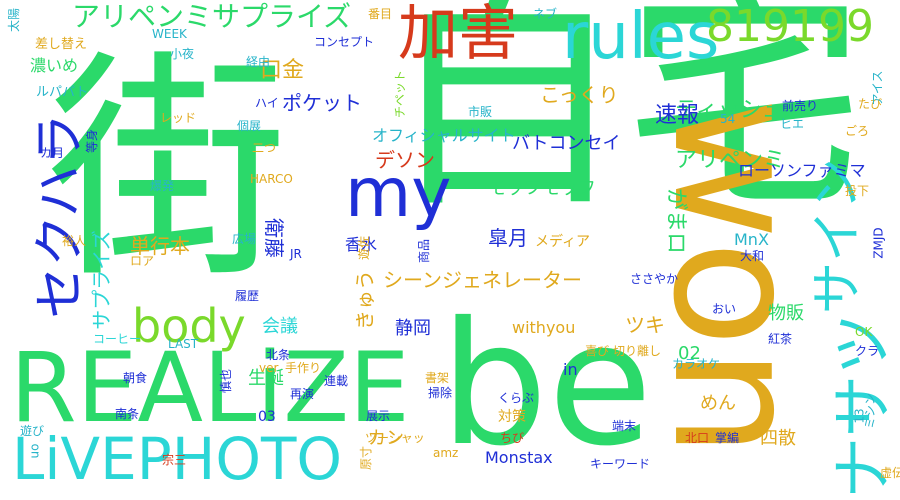 The height and width of the screenshot is (500, 900). I want to click on cloud-word: 喜び, so click(597, 351).